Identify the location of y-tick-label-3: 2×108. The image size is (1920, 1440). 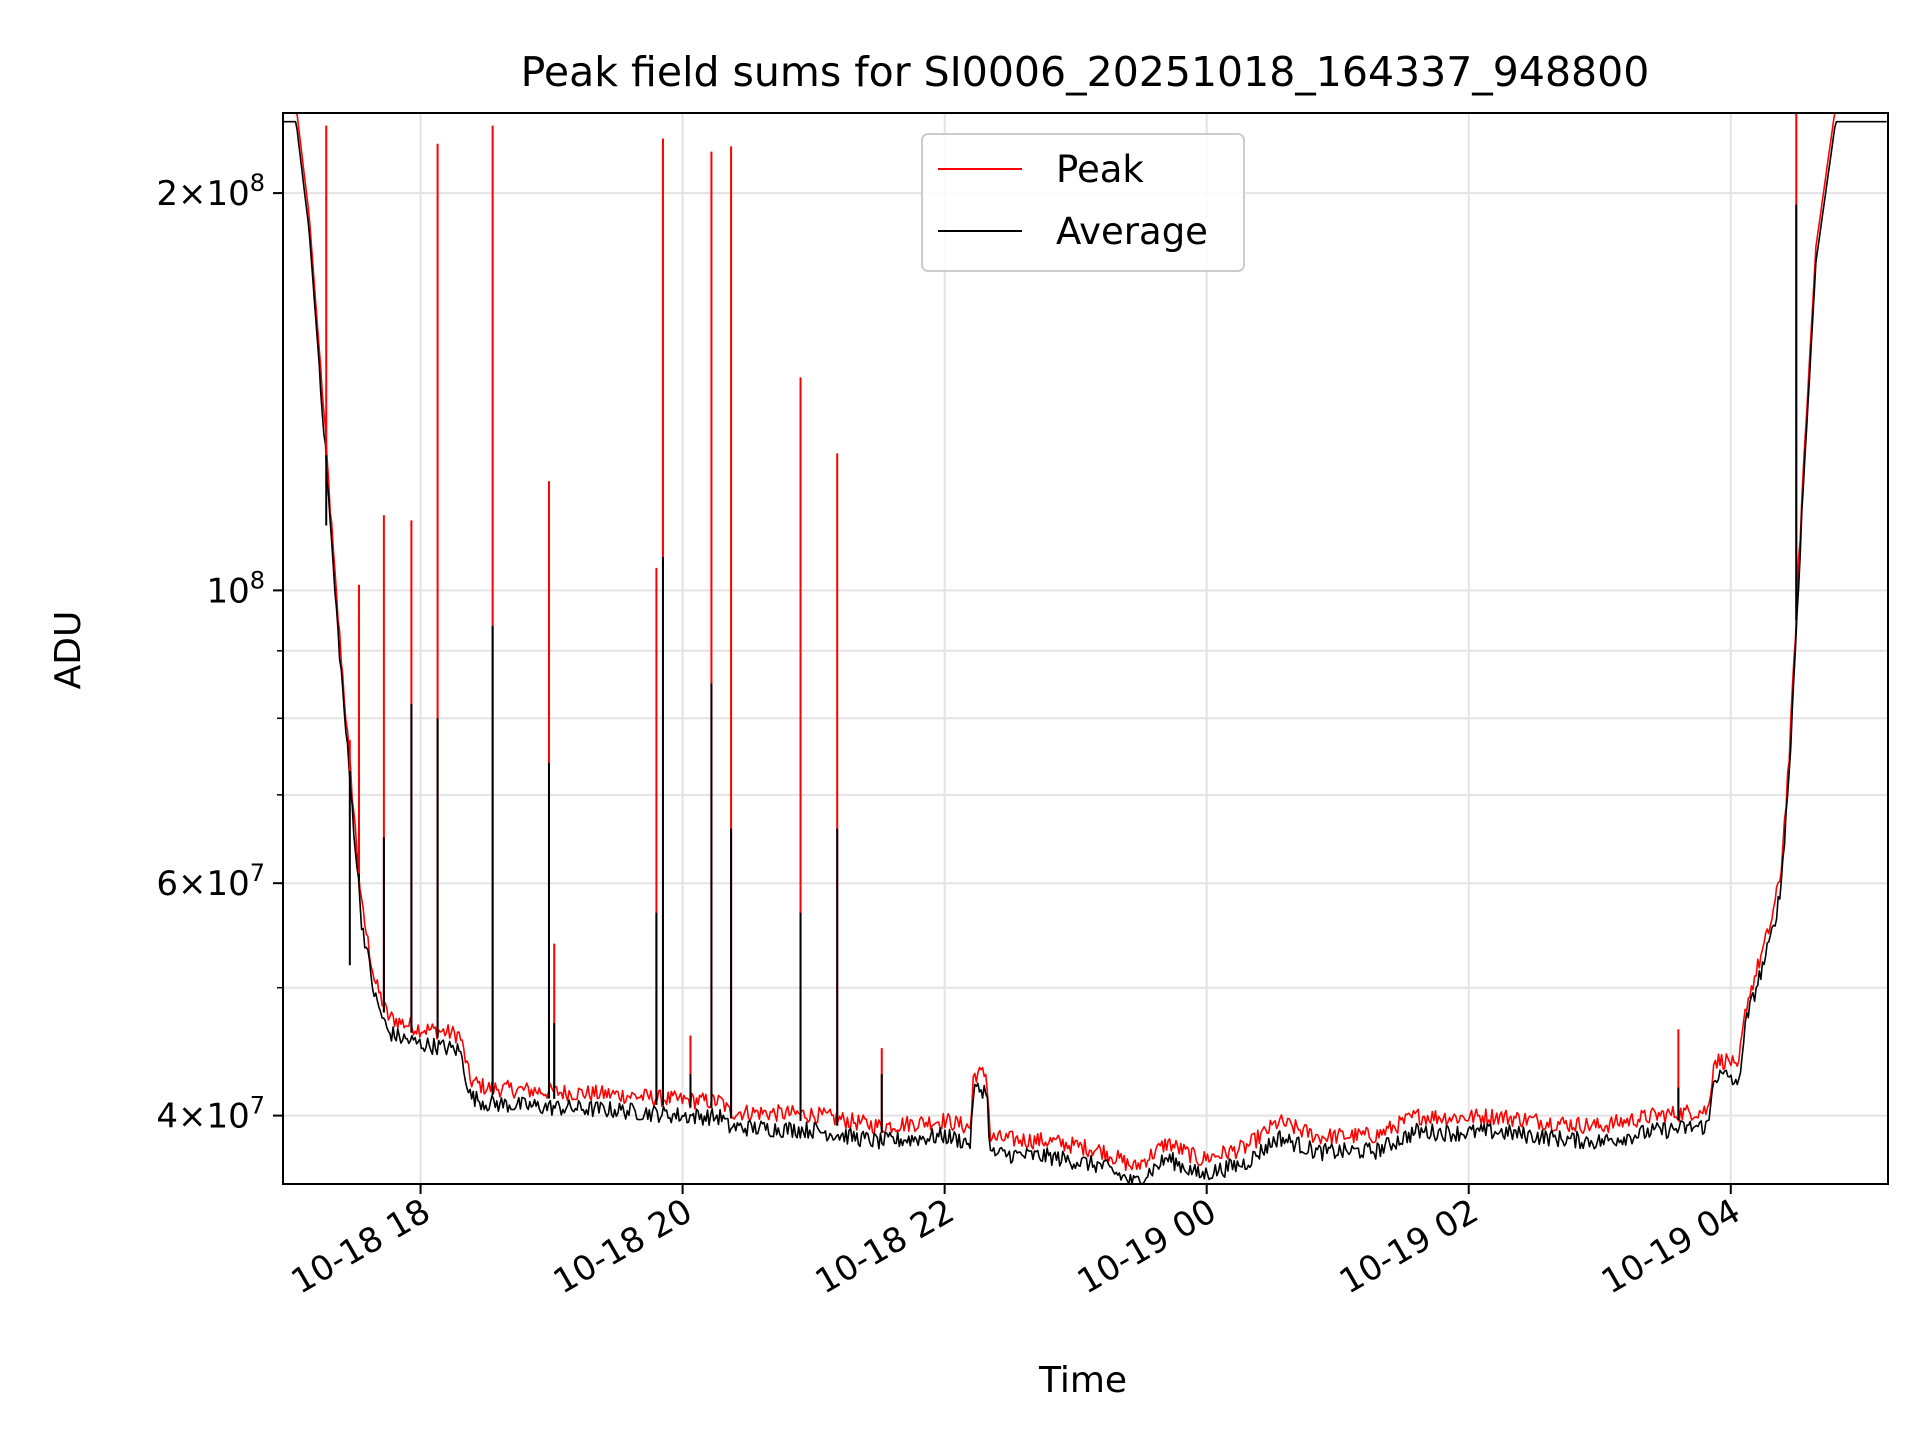
(210, 191).